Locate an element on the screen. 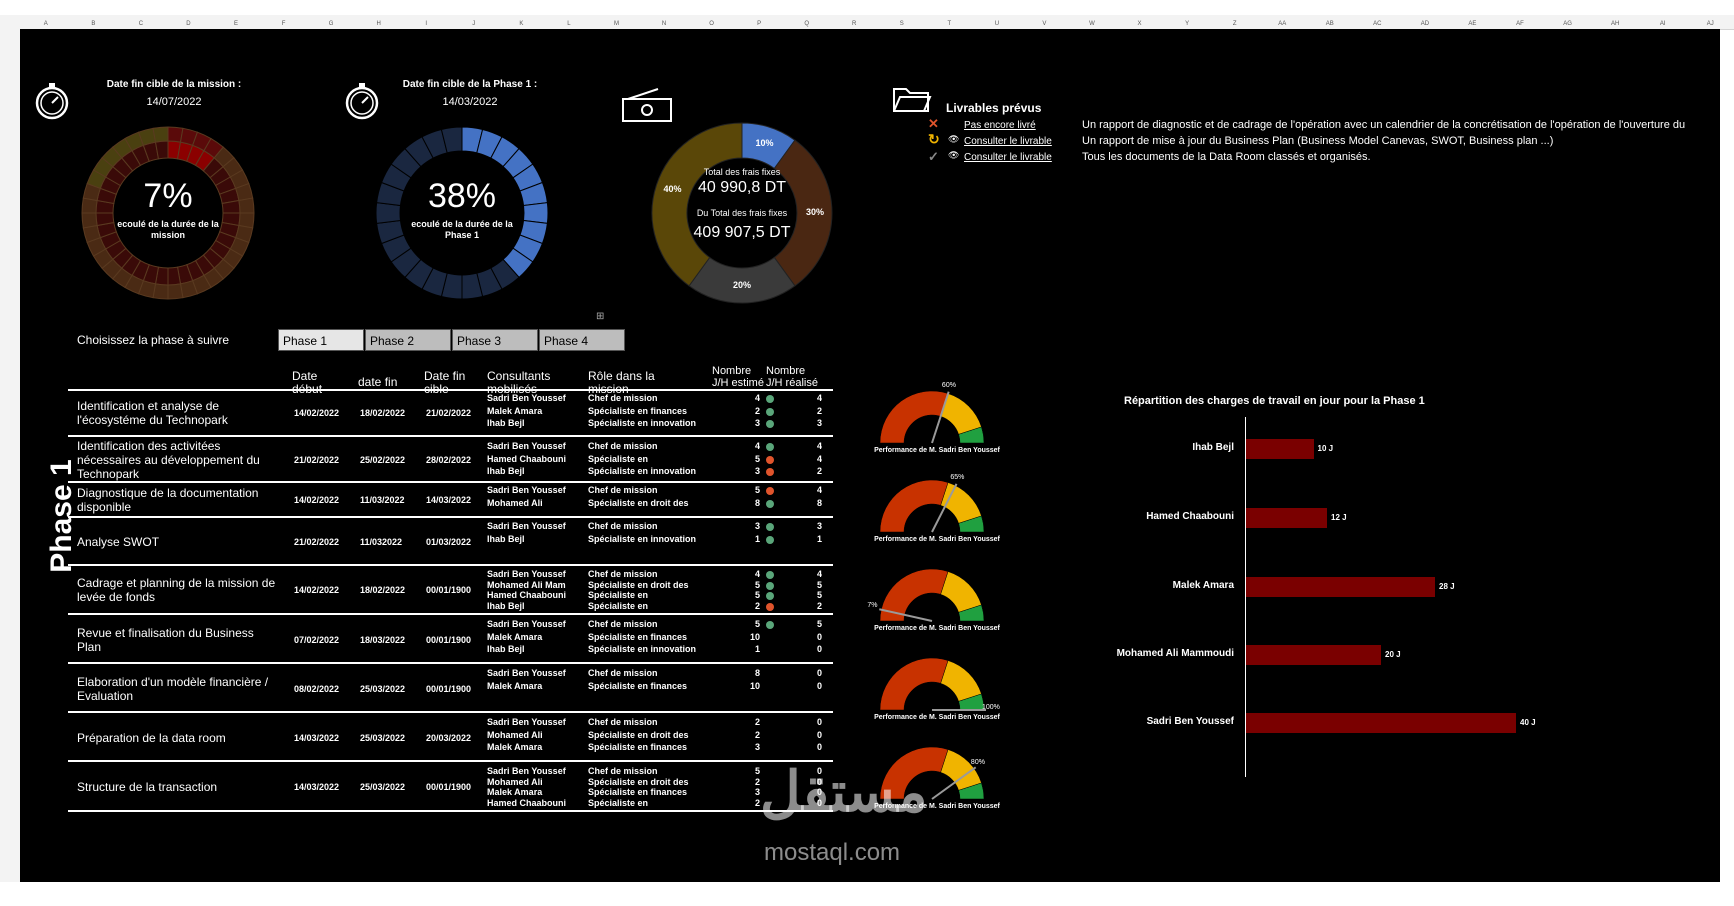 This screenshot has height=906, width=1734. column-header: AA is located at coordinates (1282, 24).